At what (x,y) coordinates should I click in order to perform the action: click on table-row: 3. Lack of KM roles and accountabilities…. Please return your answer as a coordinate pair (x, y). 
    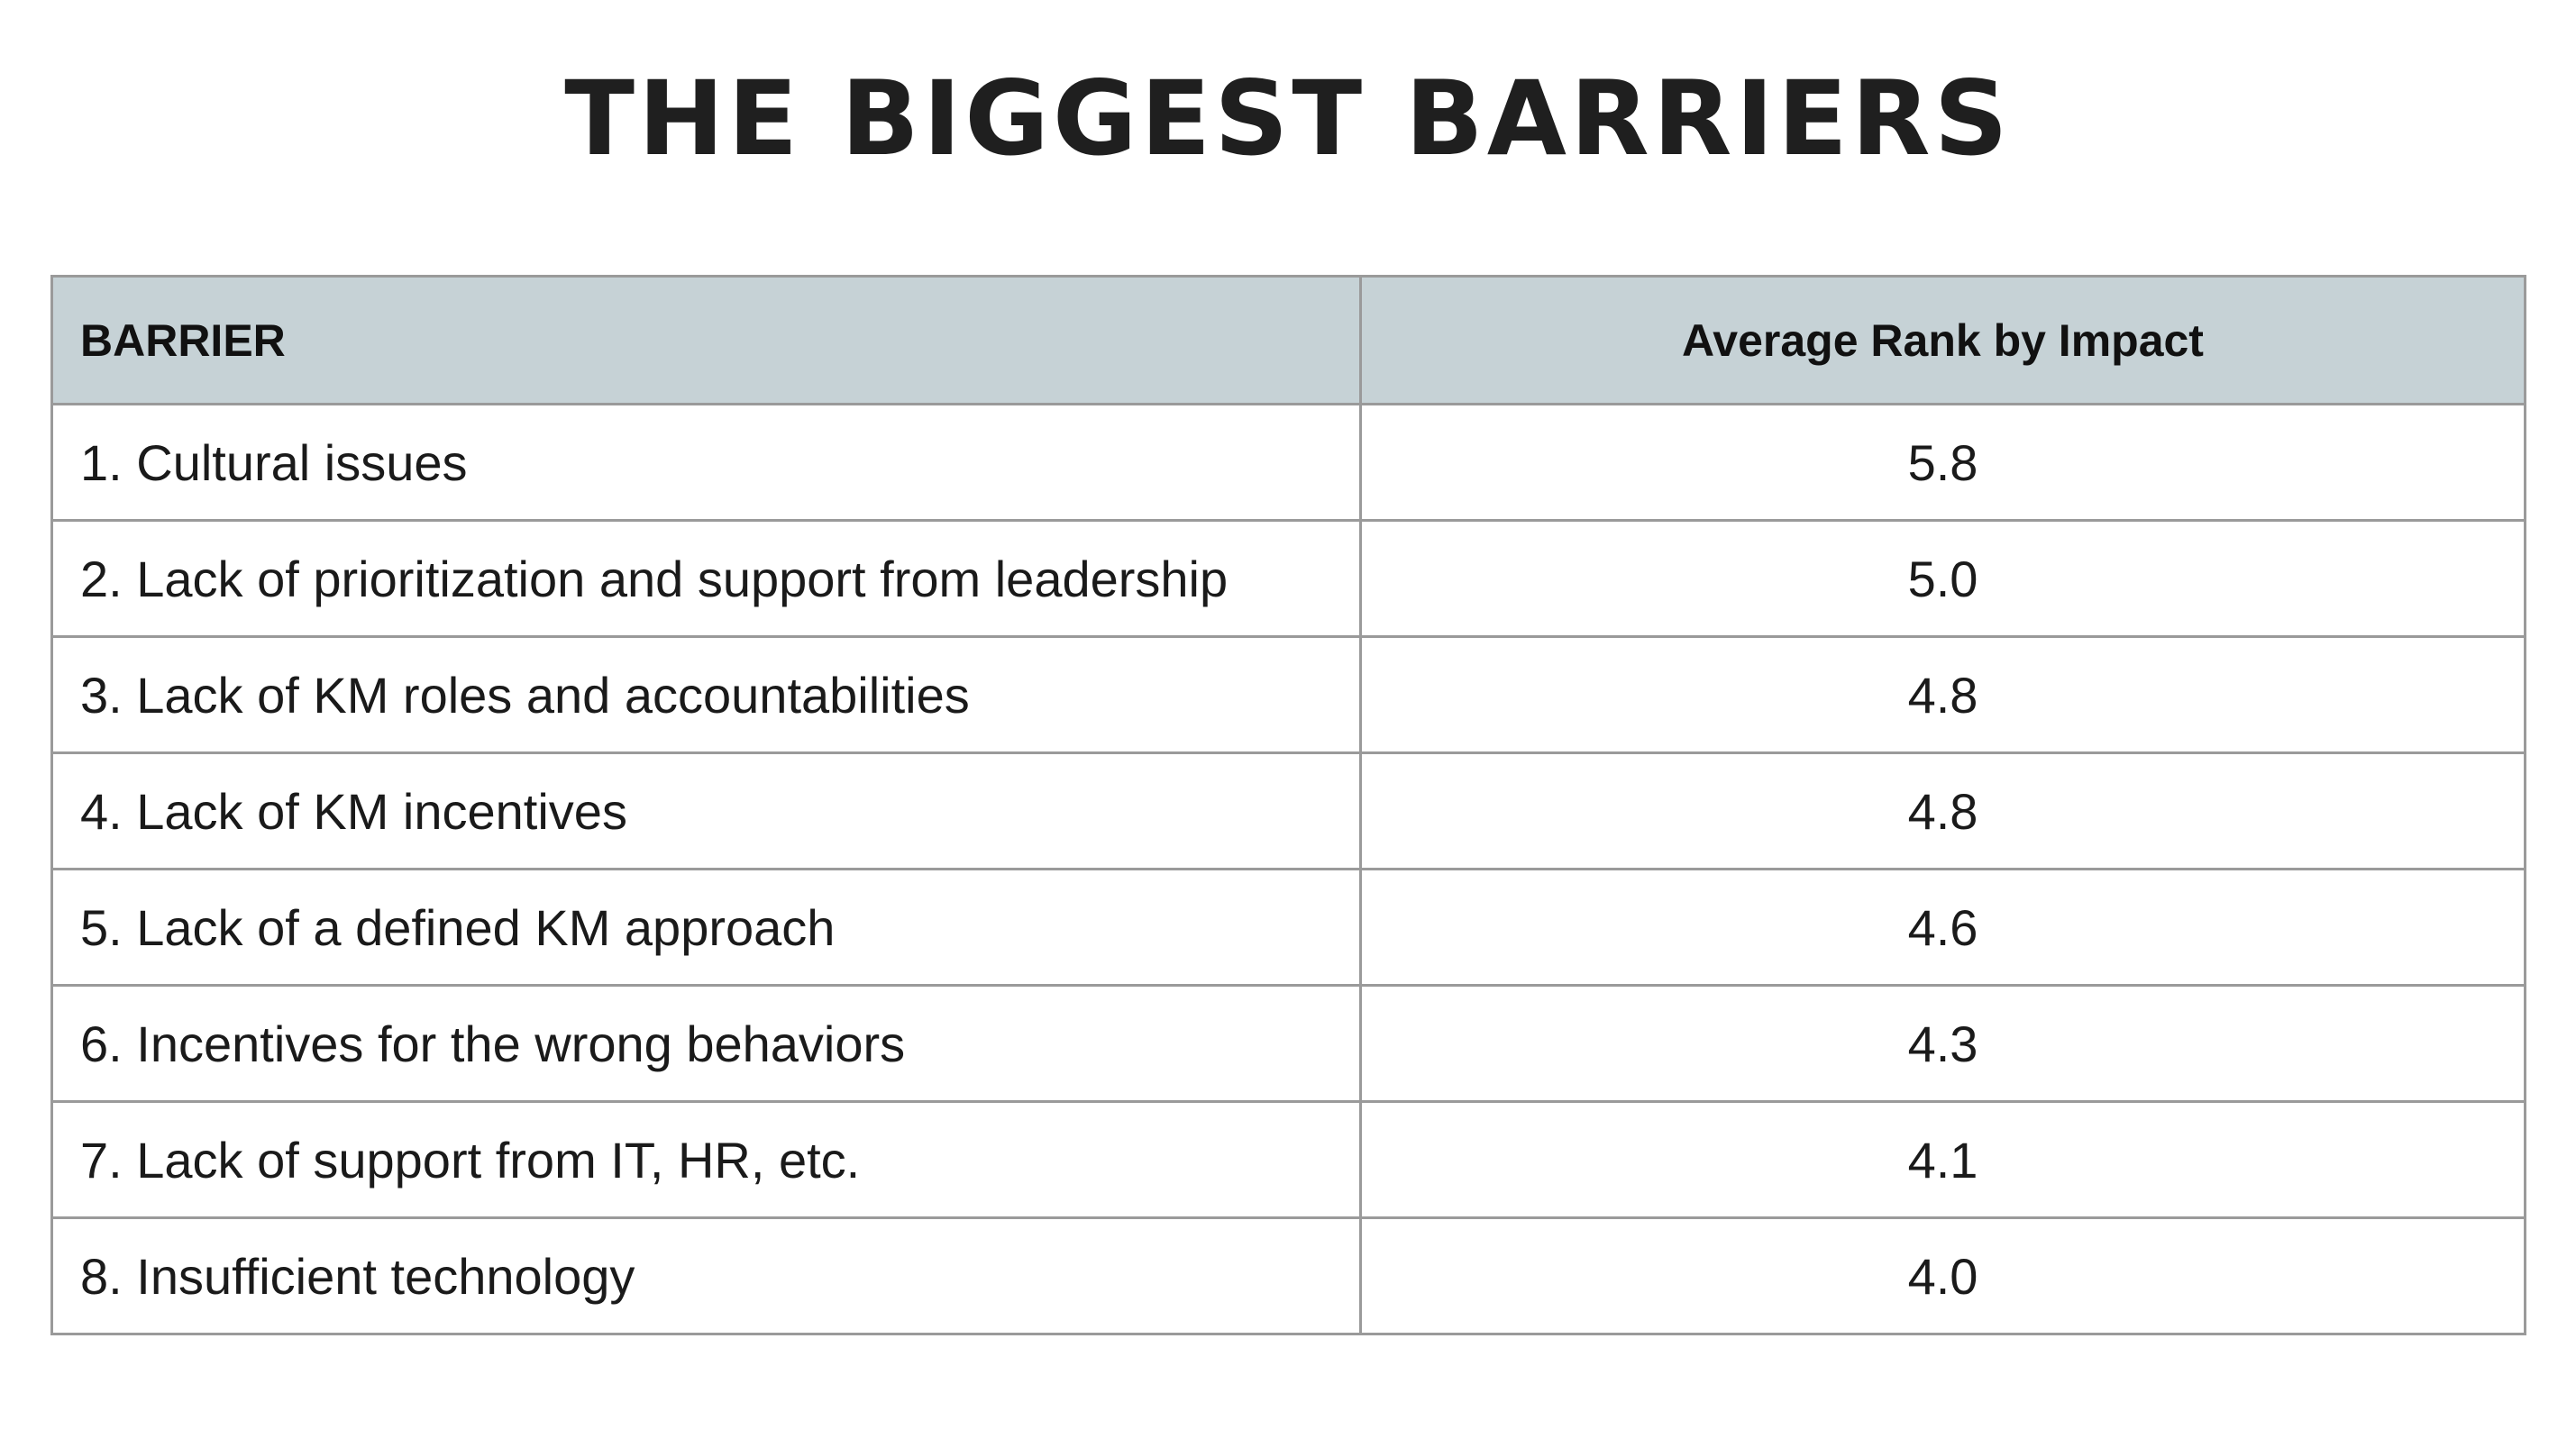
    Looking at the image, I should click on (1288, 694).